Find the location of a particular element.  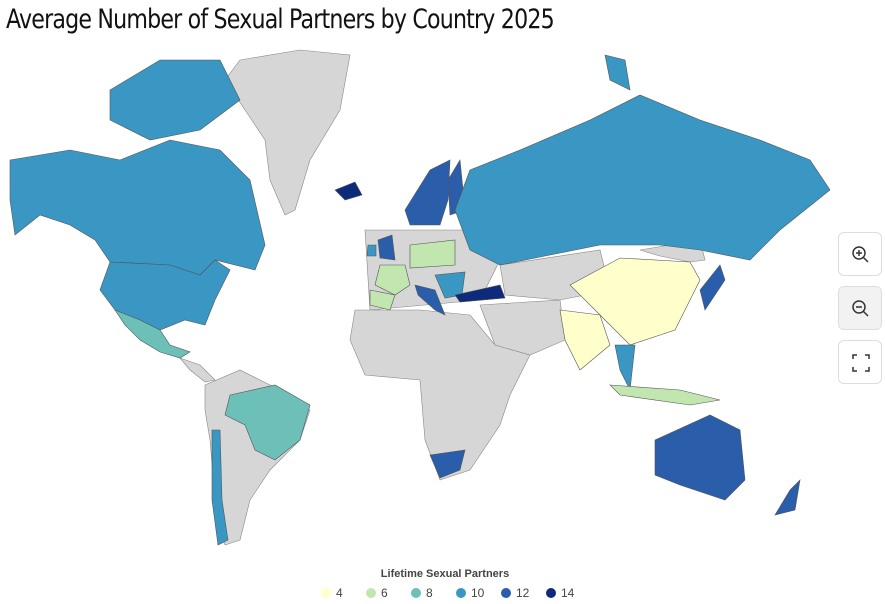

zoom-out-button is located at coordinates (860, 308).